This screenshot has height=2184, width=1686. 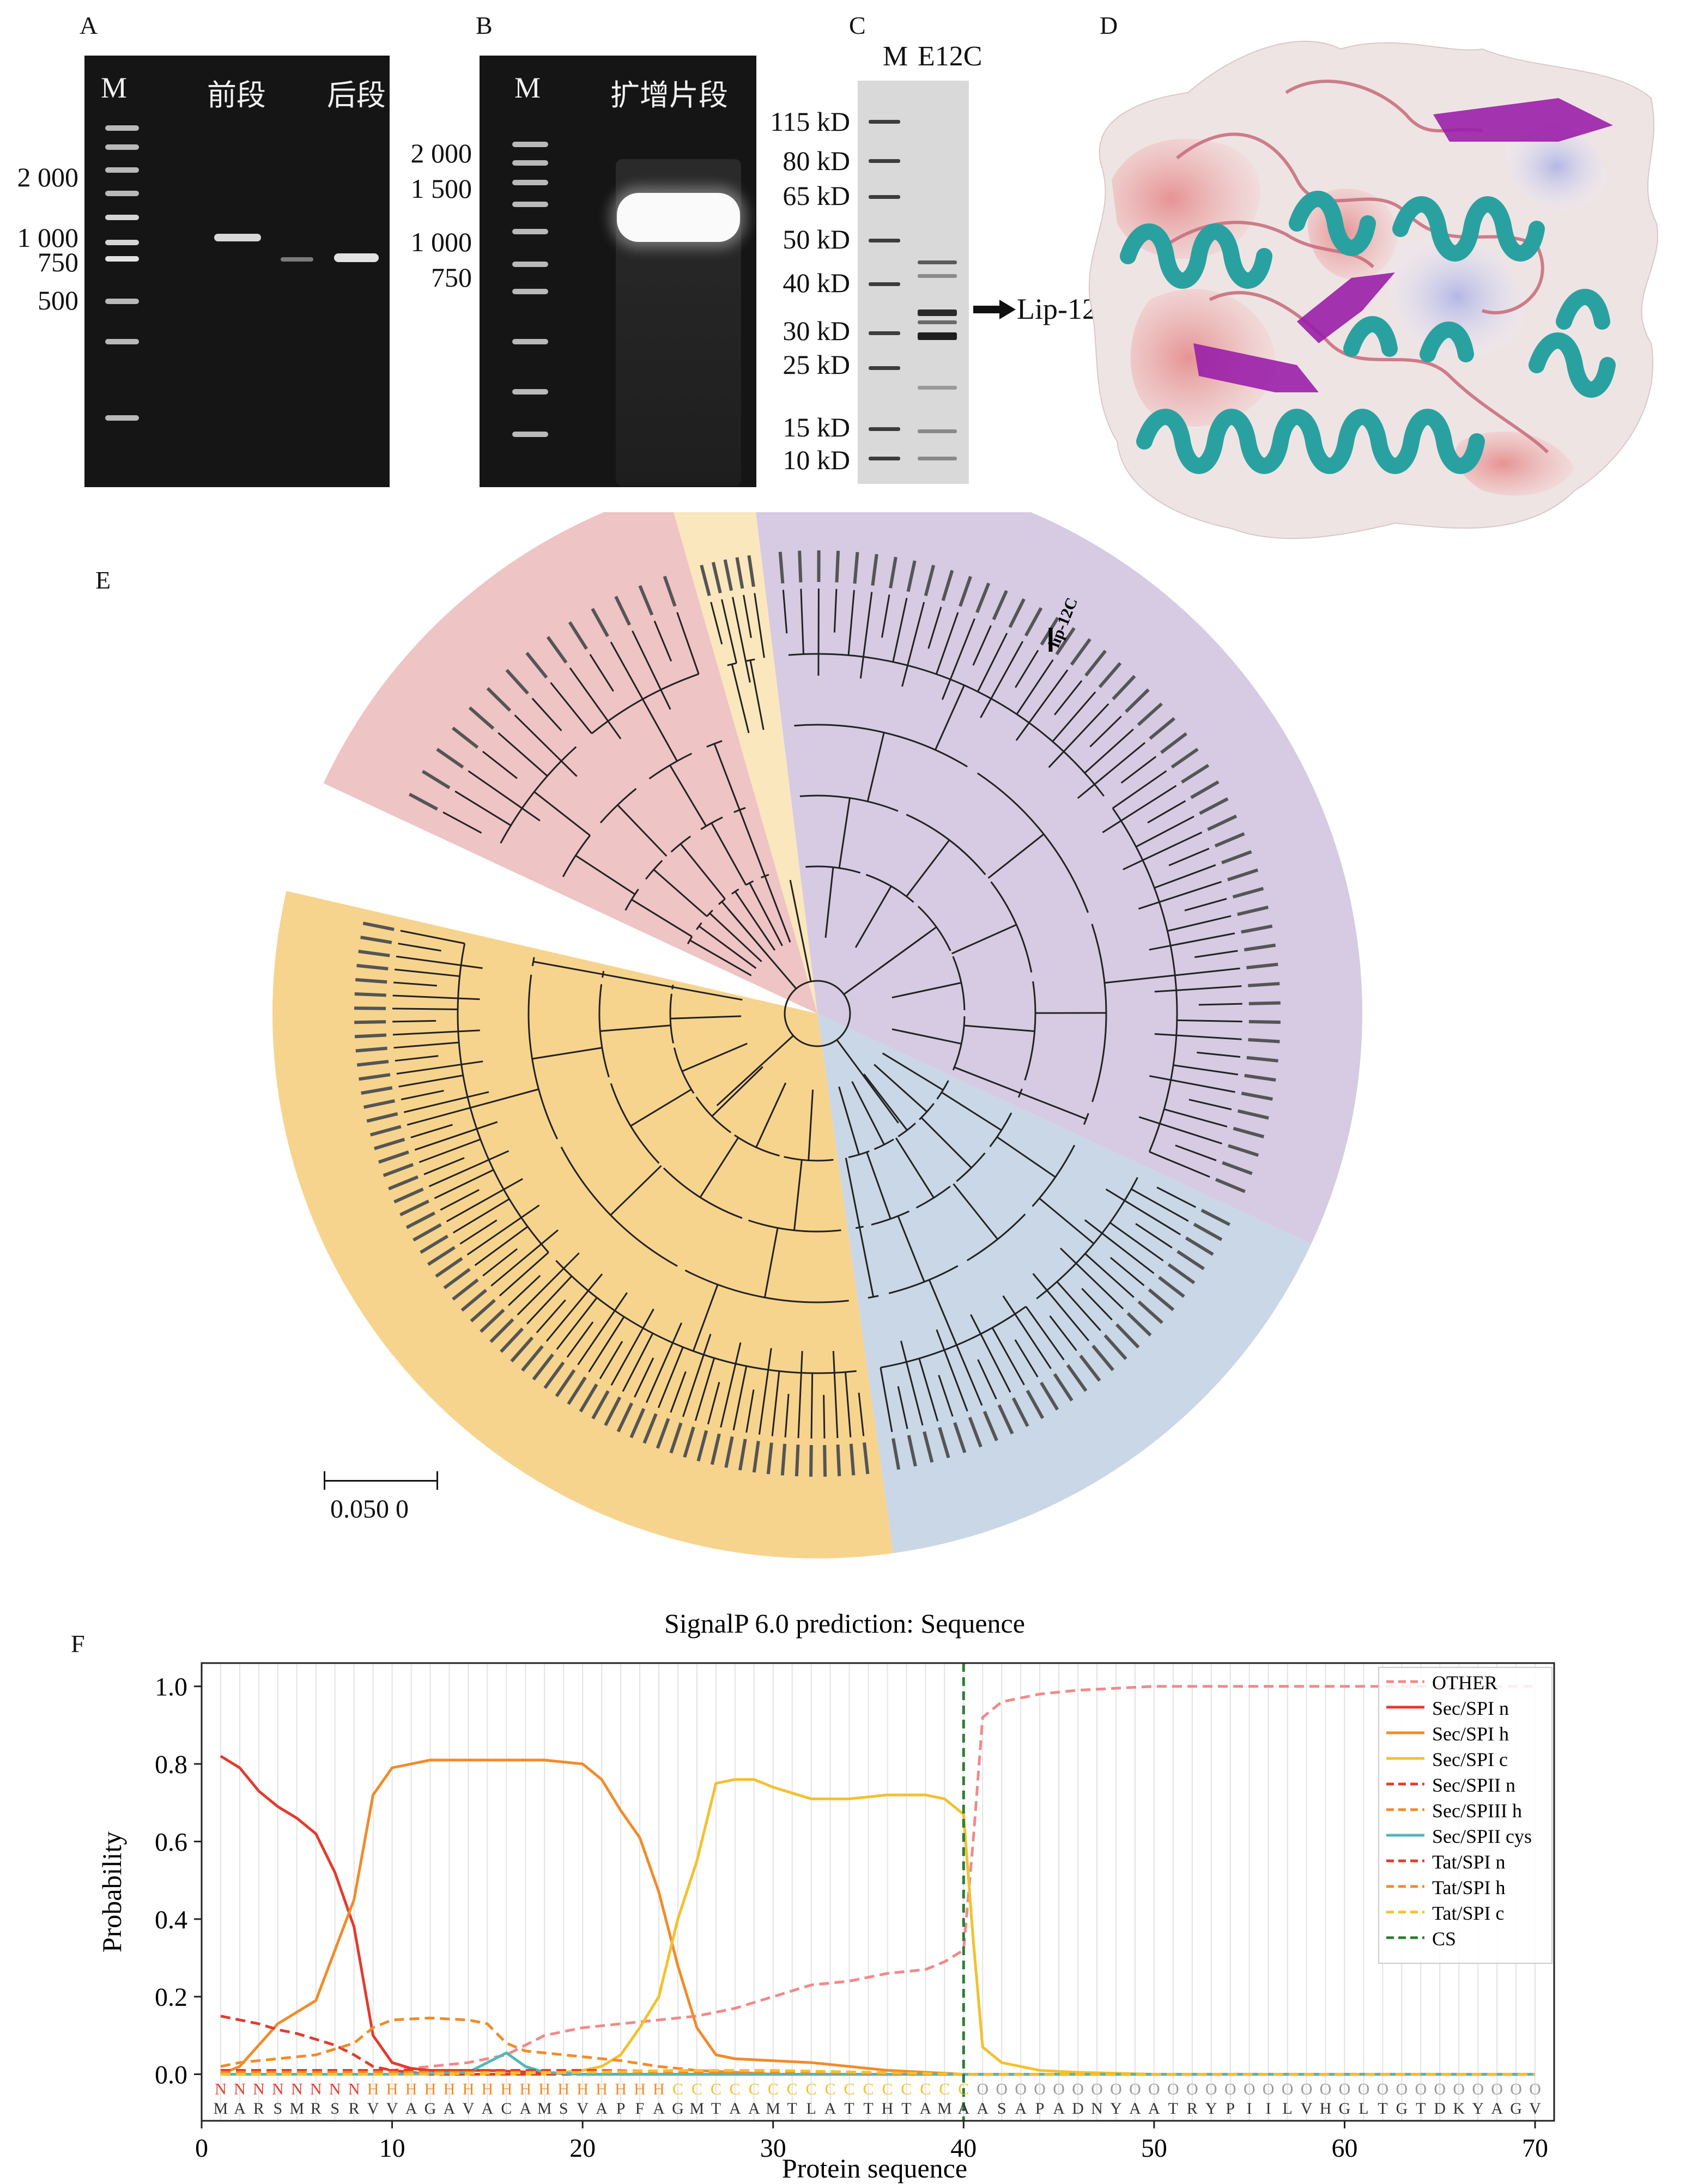 What do you see at coordinates (1326, 2109) in the screenshot?
I see `sequence-letter: H` at bounding box center [1326, 2109].